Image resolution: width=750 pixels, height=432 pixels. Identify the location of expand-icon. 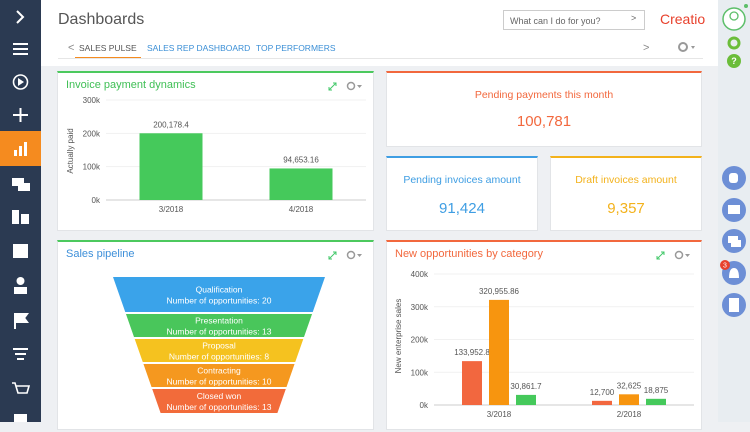
(20, 17).